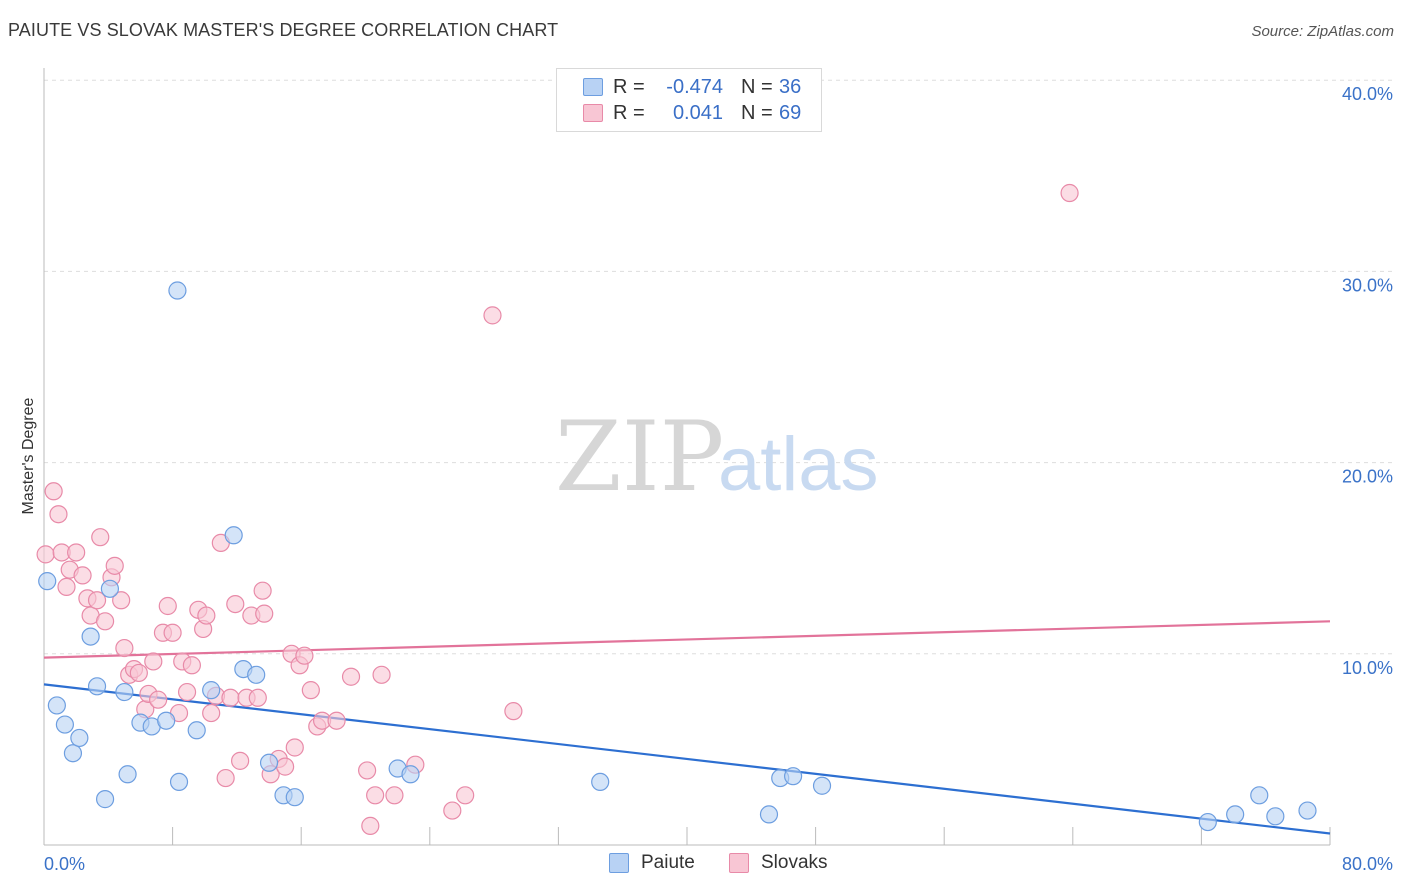 The width and height of the screenshot is (1406, 892). Describe the element at coordinates (778, 863) in the screenshot. I see `legend-item-slovaks: Slovaks` at that location.